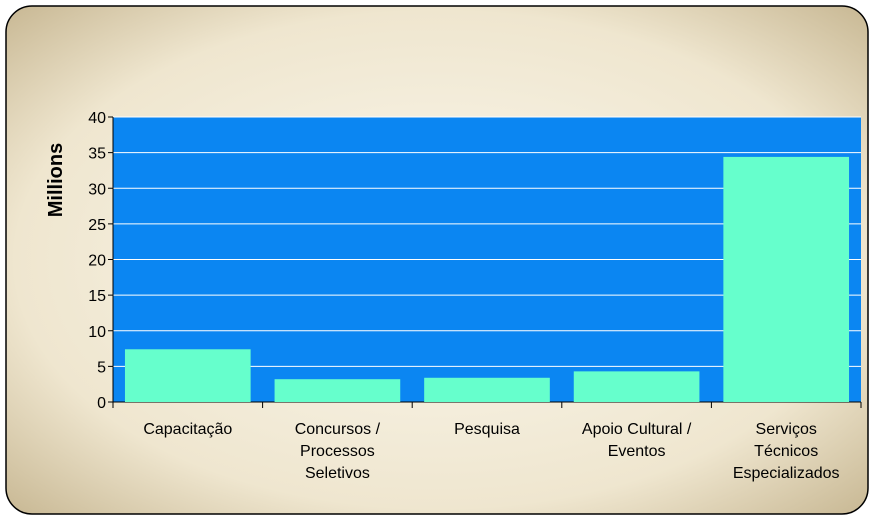 The image size is (873, 526). What do you see at coordinates (56, 180) in the screenshot?
I see `y-axis-label: Millions` at bounding box center [56, 180].